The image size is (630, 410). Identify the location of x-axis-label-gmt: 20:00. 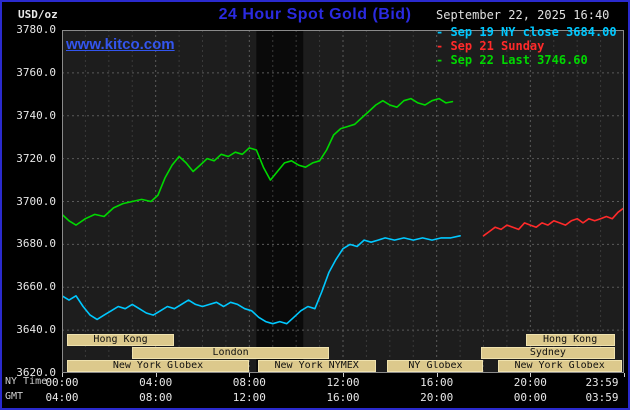
(437, 397).